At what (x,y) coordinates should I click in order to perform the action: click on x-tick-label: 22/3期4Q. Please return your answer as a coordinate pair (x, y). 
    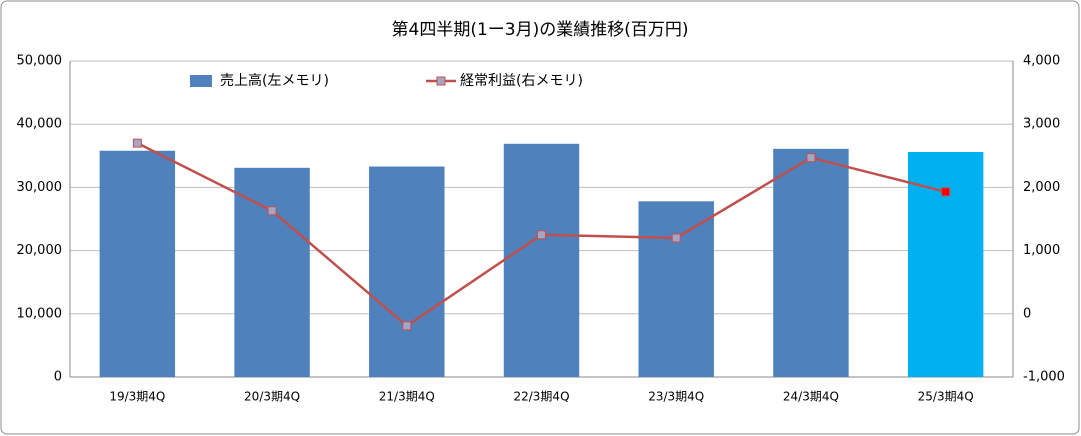
    Looking at the image, I should click on (541, 397).